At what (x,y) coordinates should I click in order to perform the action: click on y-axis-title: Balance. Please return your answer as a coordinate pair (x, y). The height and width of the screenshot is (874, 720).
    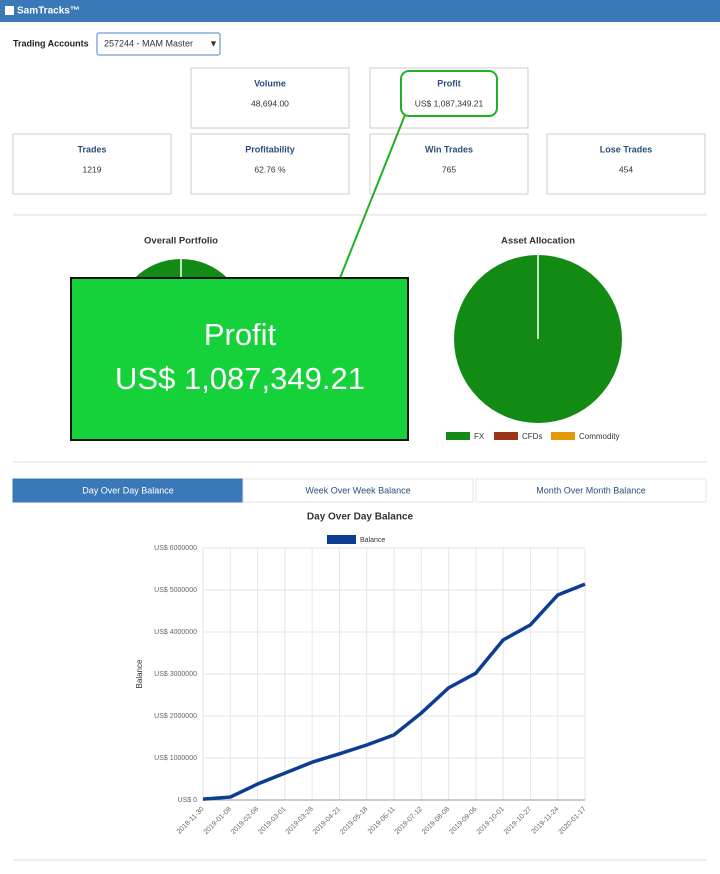
    Looking at the image, I should click on (139, 673).